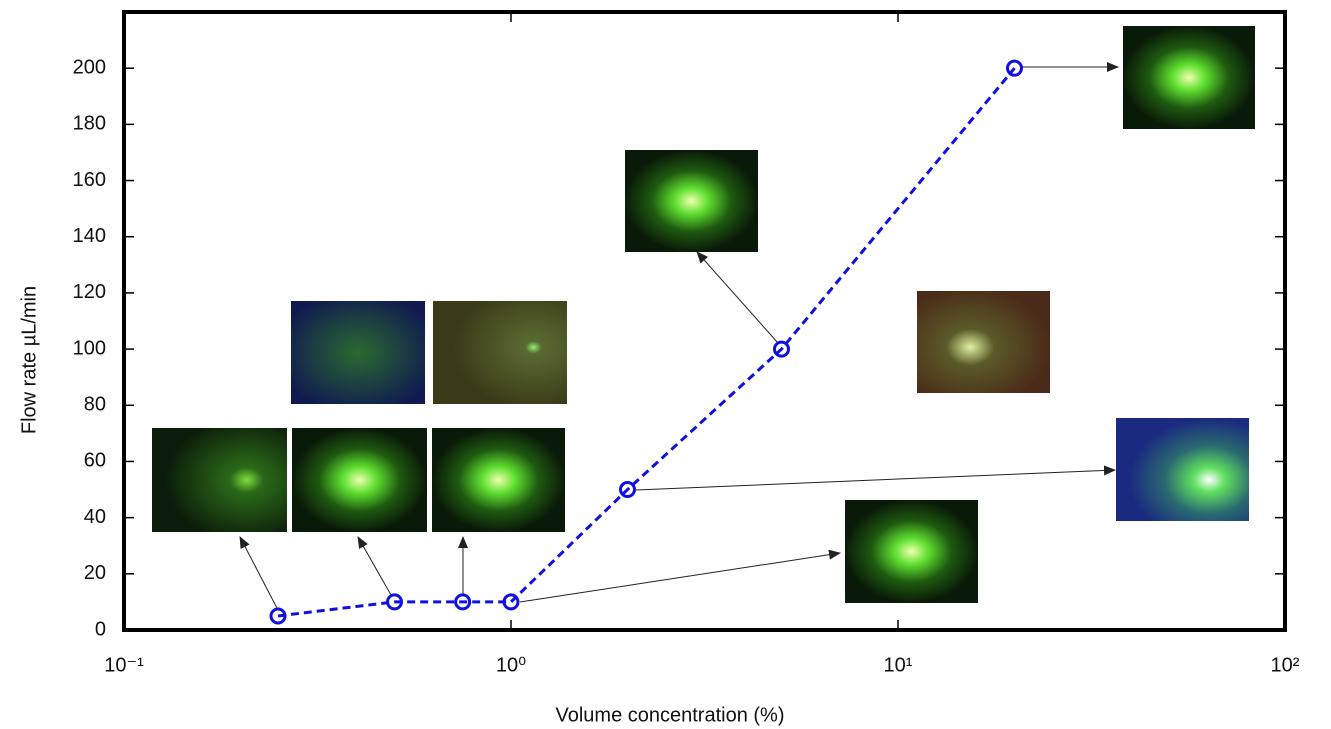 This screenshot has width=1331, height=729. What do you see at coordinates (669, 715) in the screenshot?
I see `x-axis-label: Volume concentration (%)` at bounding box center [669, 715].